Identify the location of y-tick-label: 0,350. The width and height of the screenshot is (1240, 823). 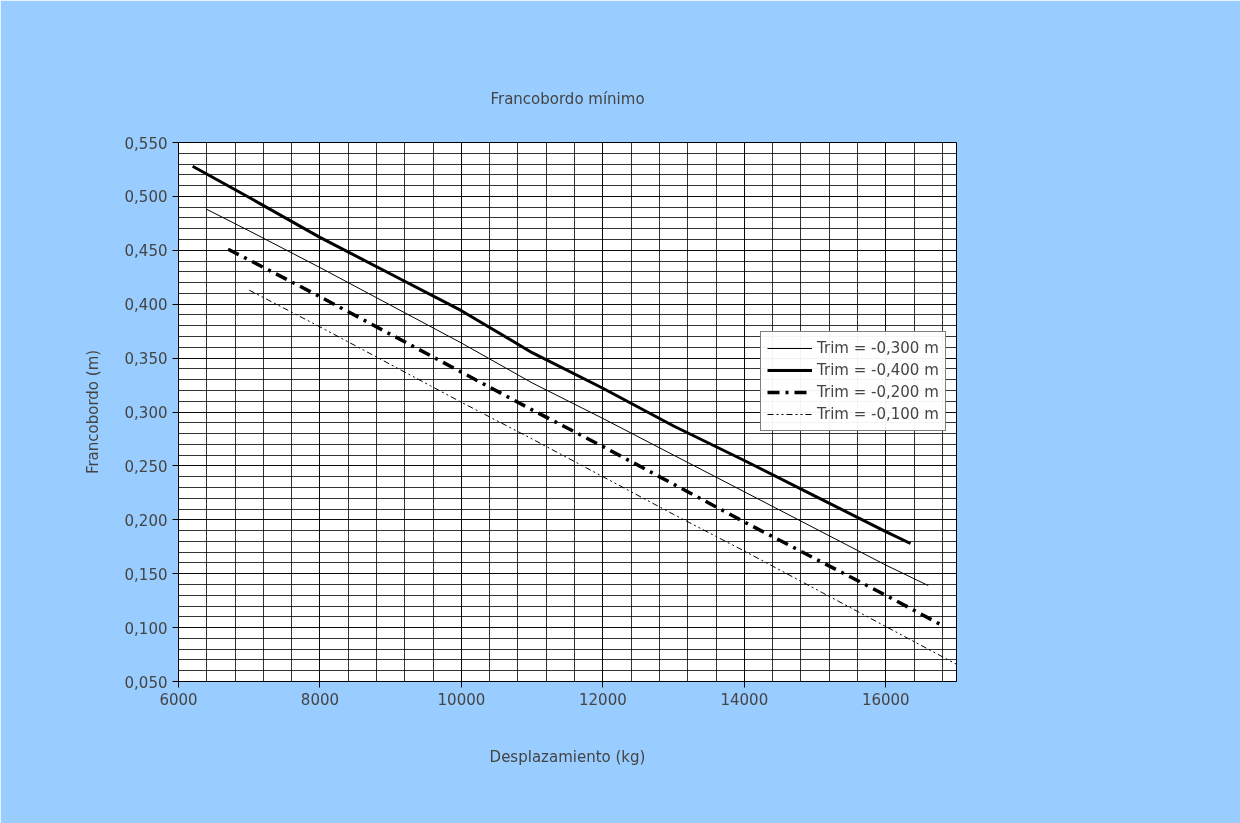
(146, 359).